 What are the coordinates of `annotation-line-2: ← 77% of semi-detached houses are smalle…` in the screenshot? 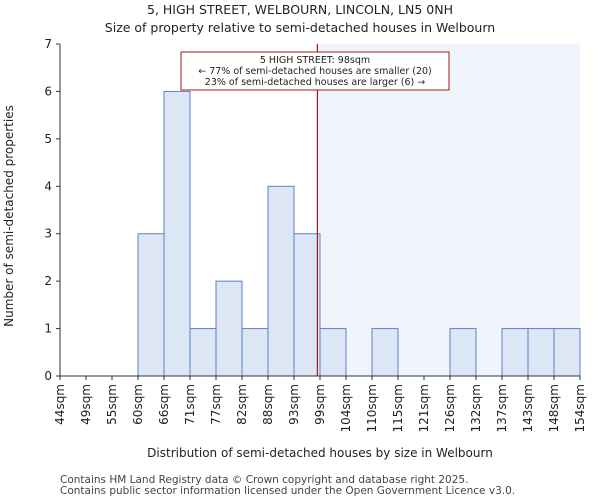 It's located at (315, 71).